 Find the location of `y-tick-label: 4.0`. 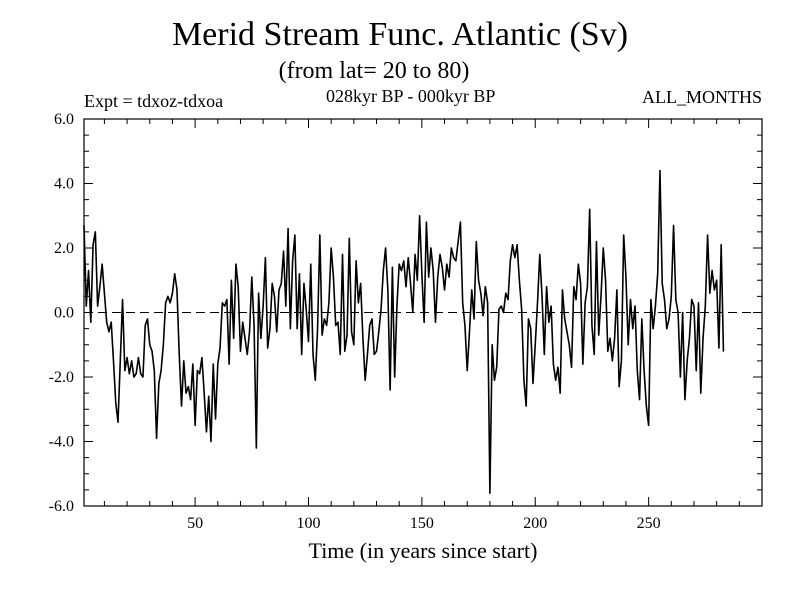

y-tick-label: 4.0 is located at coordinates (64, 184).